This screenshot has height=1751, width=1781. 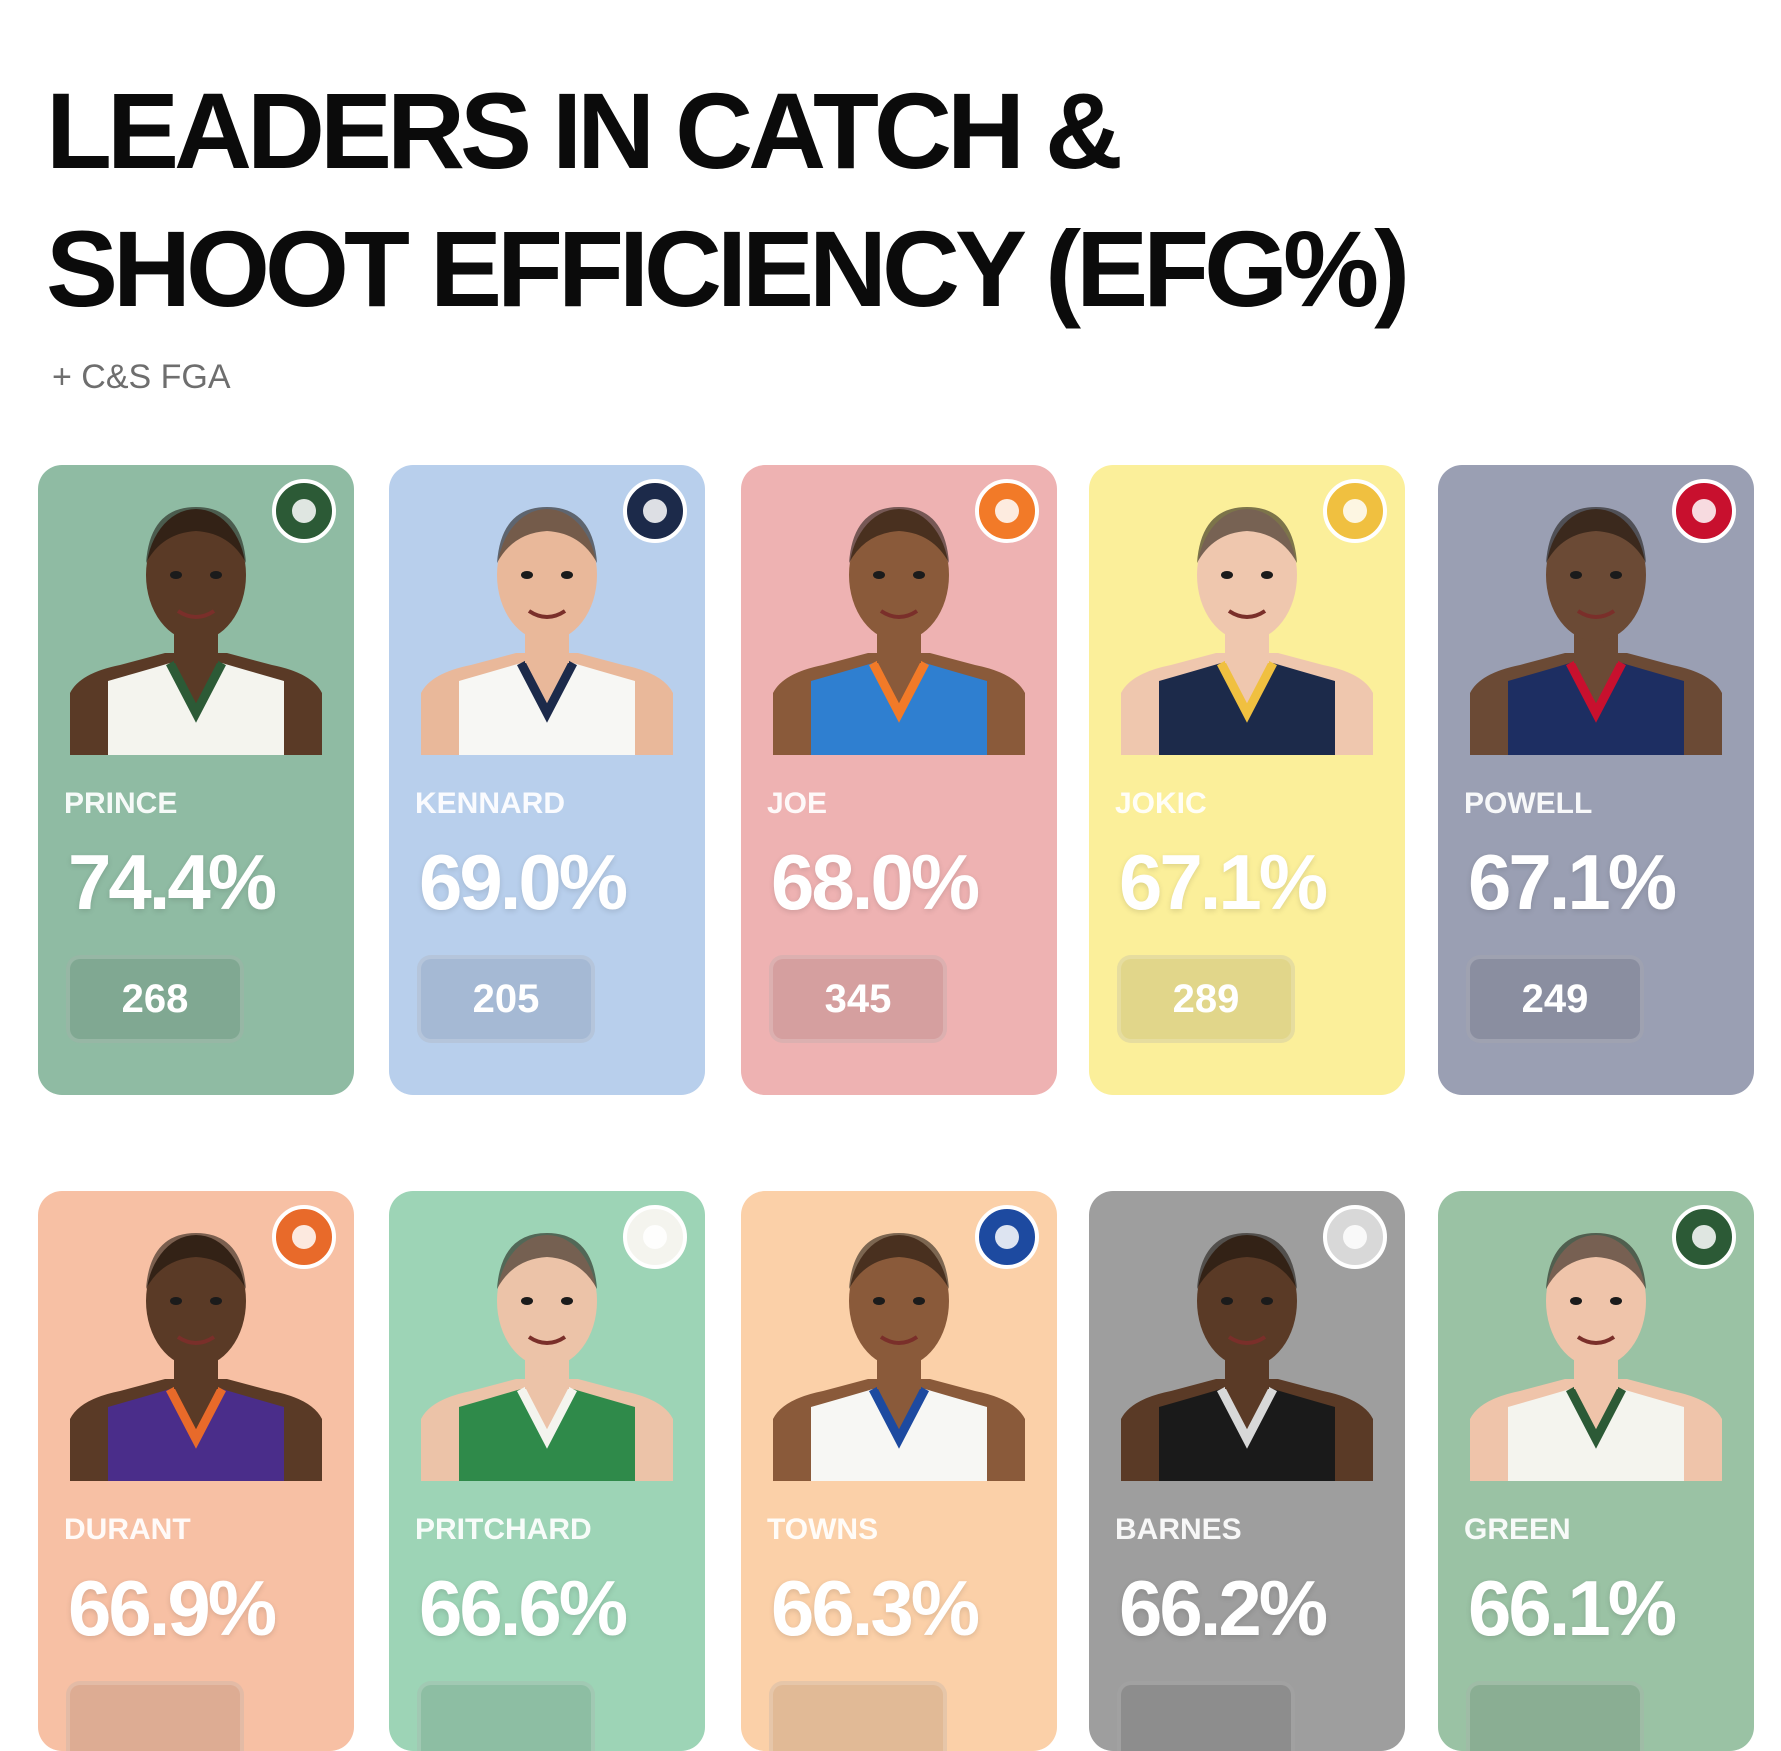 What do you see at coordinates (503, 1529) in the screenshot?
I see `player-name: PRITCHARD` at bounding box center [503, 1529].